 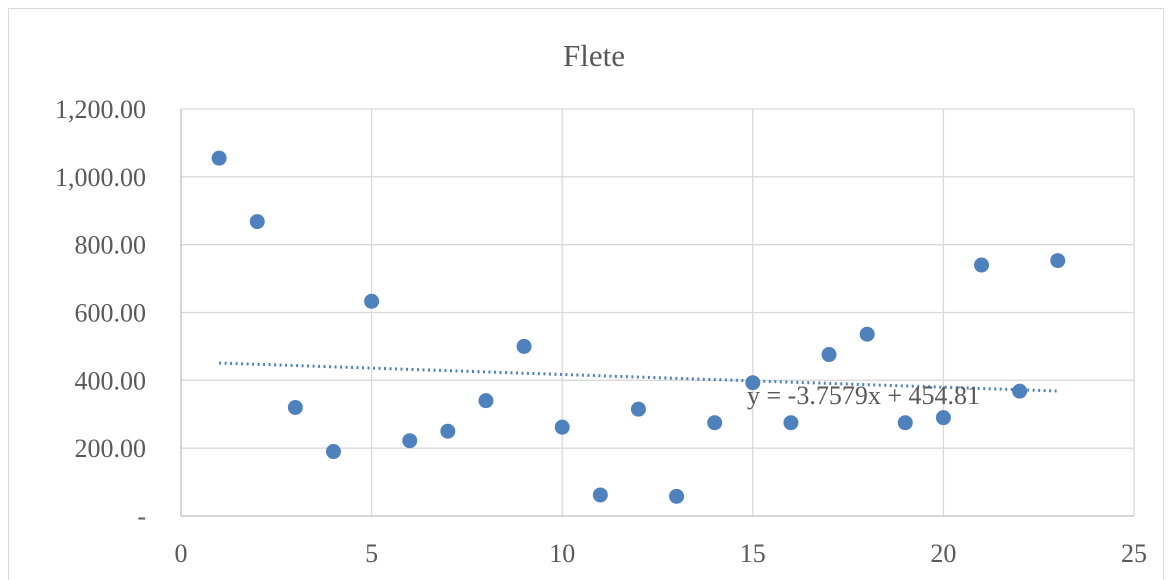 What do you see at coordinates (943, 553) in the screenshot?
I see `x-tick-label: 20` at bounding box center [943, 553].